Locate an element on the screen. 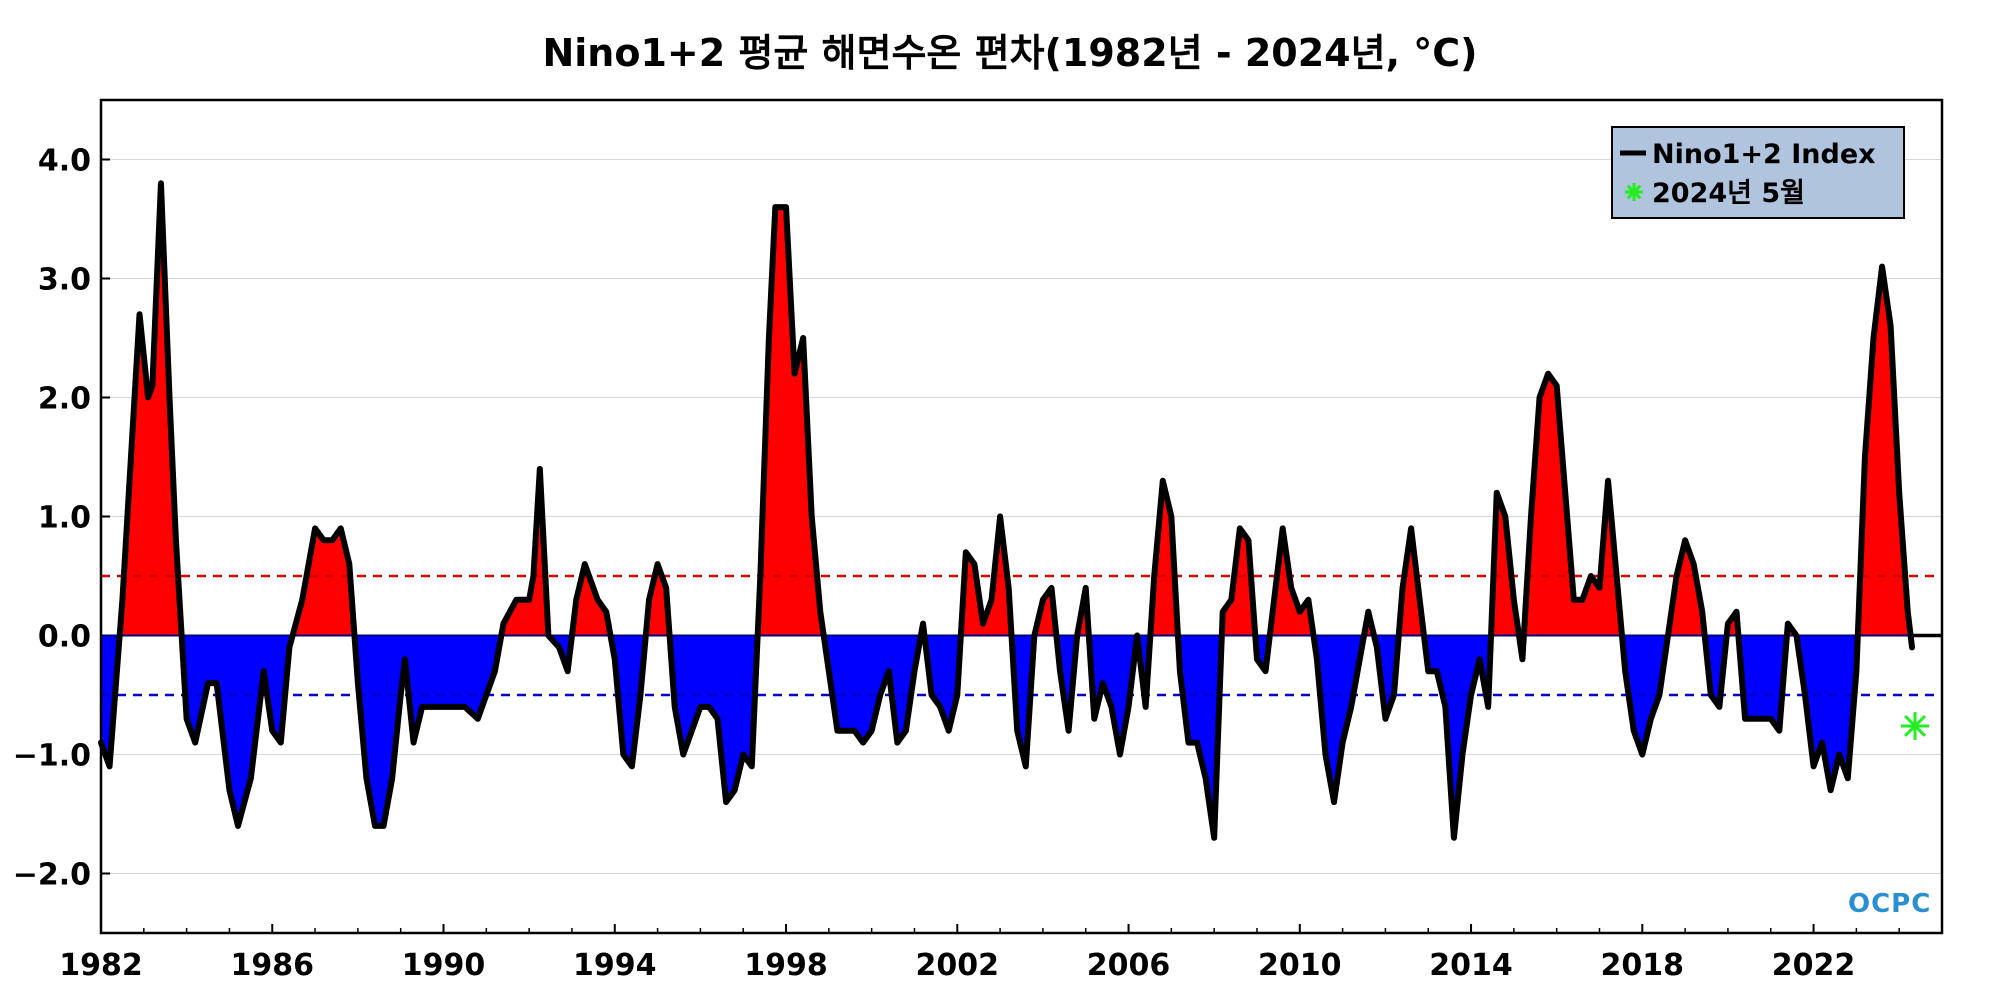 The image size is (2000, 1000). y-tick-label-5: −1.0 is located at coordinates (52, 756).